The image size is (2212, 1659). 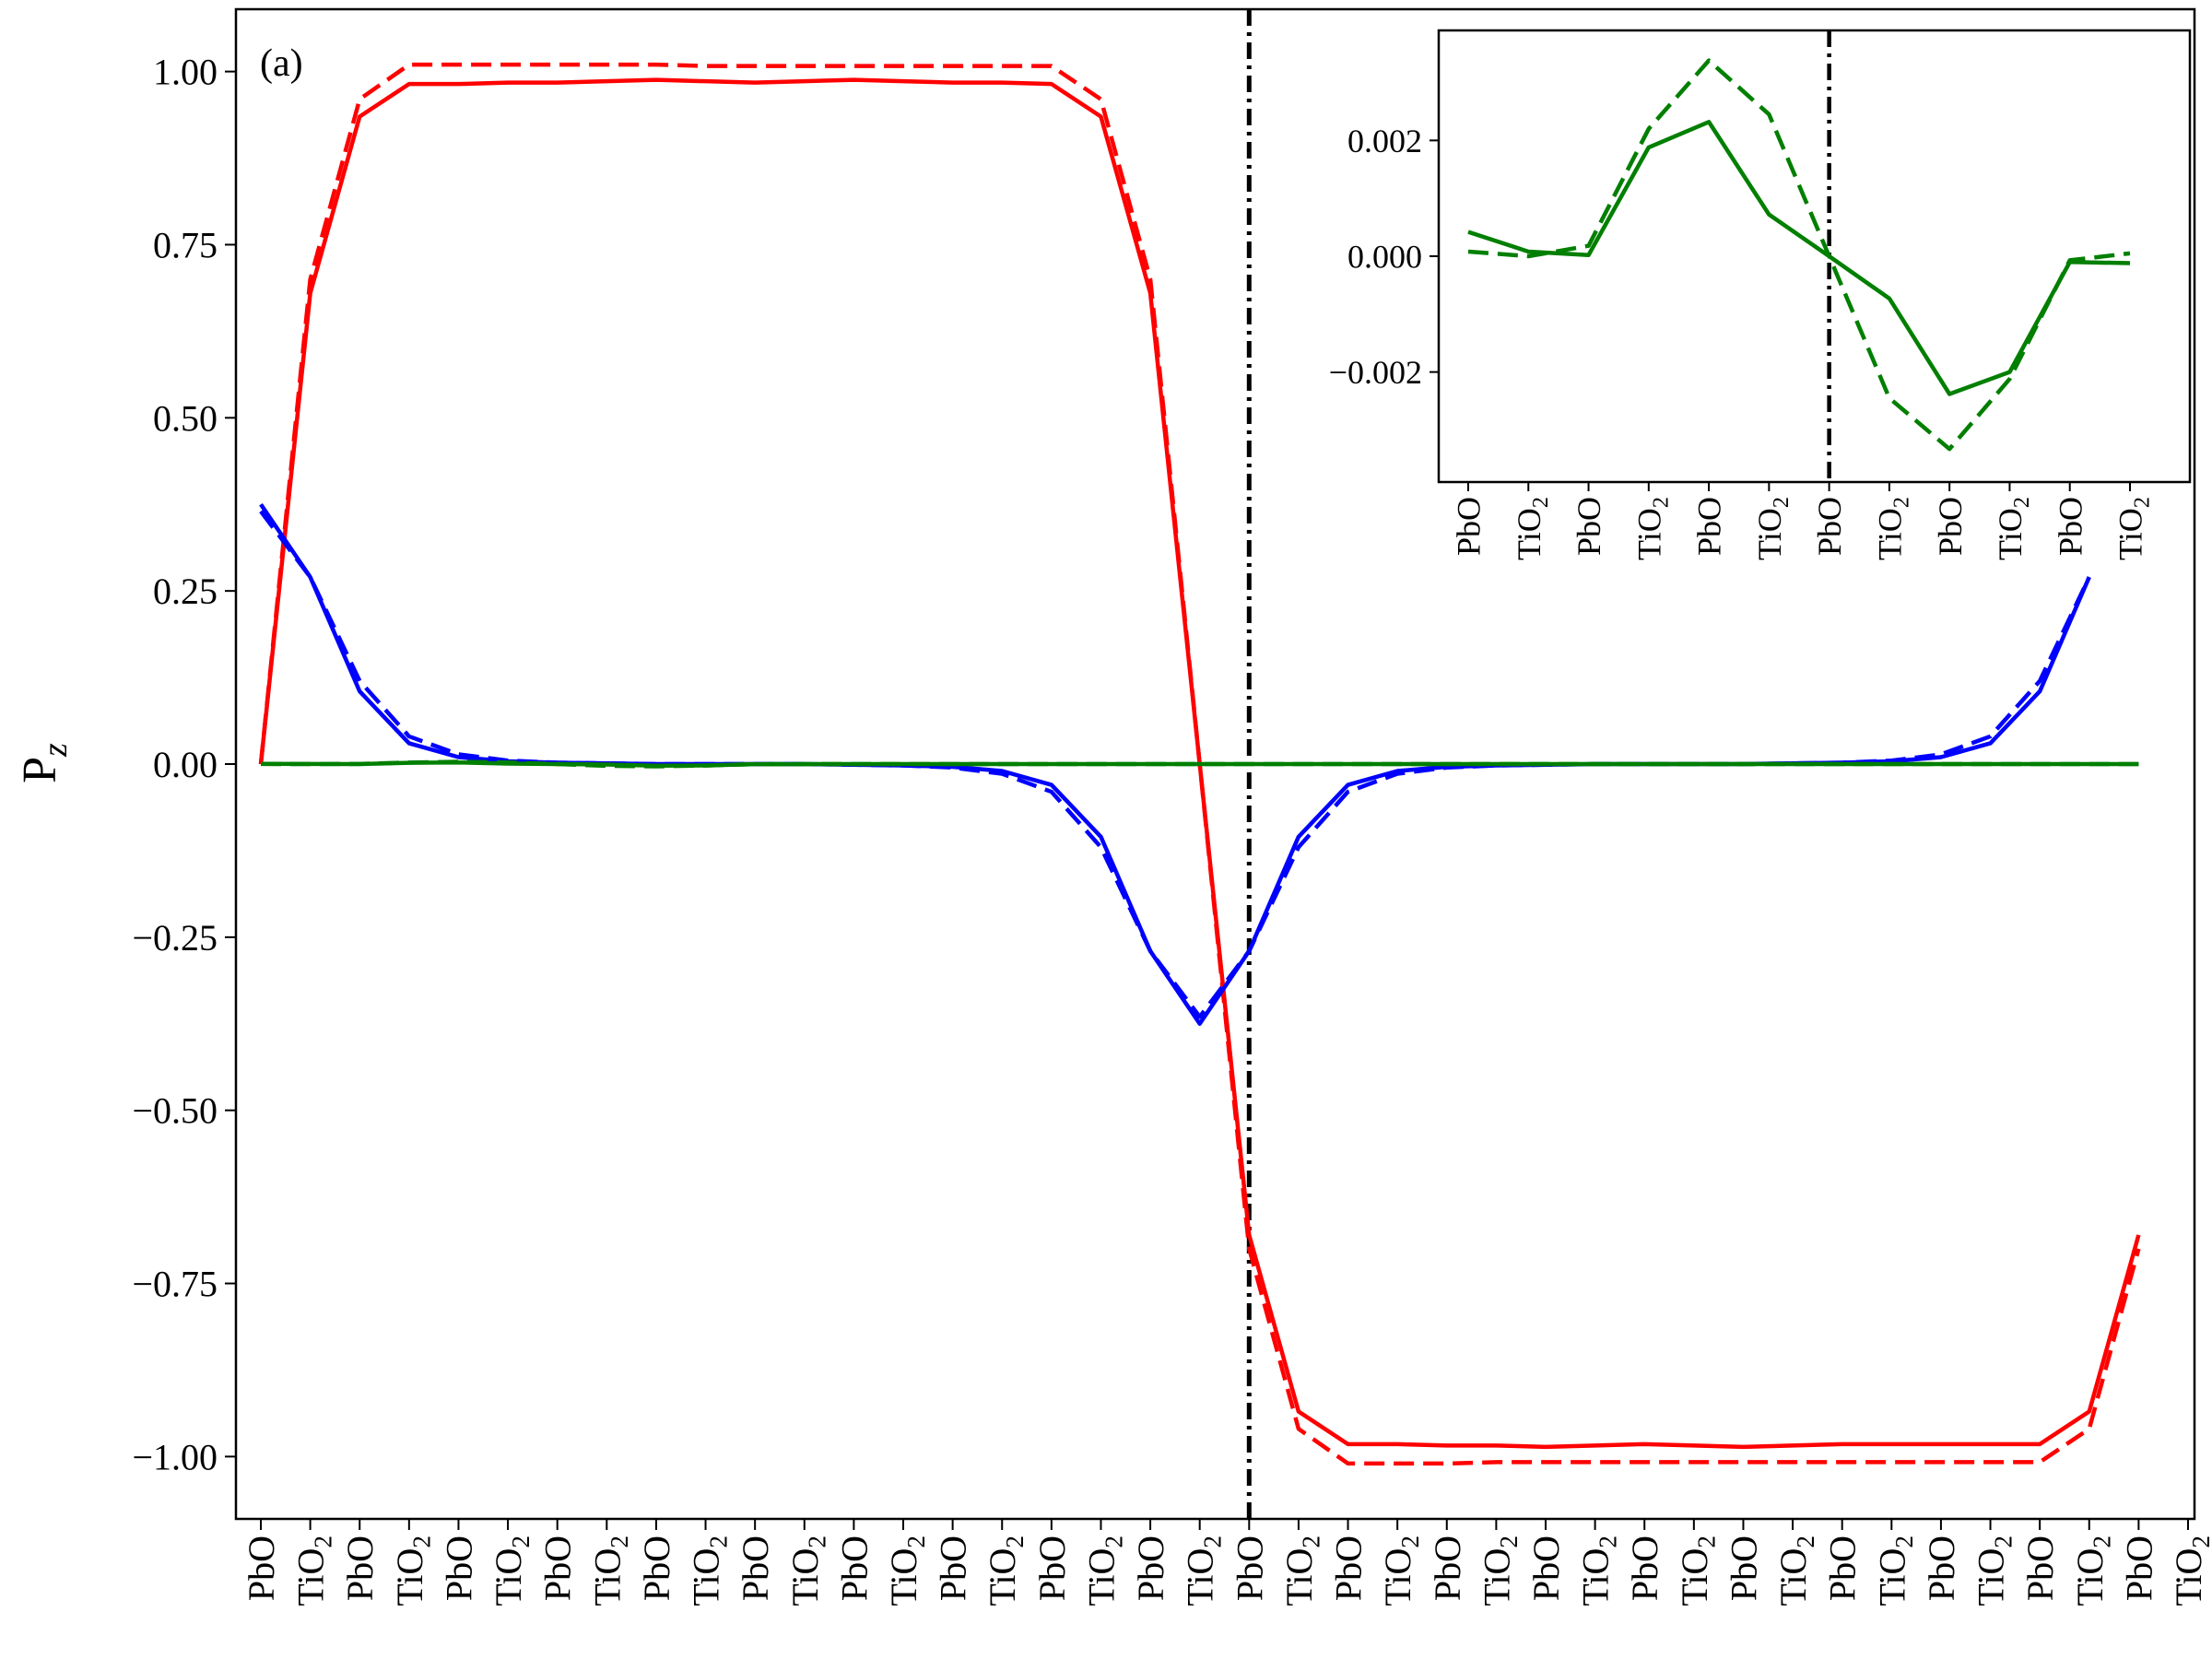 What do you see at coordinates (175, 938) in the screenshot?
I see `y-tick-label: −0.25` at bounding box center [175, 938].